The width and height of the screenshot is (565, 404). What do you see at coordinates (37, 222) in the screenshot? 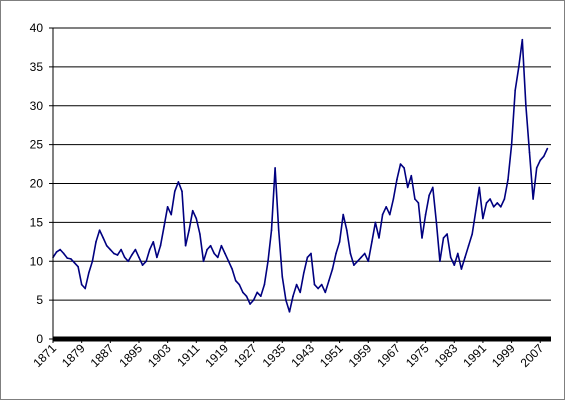
I see `y-tick-label: 15` at bounding box center [37, 222].